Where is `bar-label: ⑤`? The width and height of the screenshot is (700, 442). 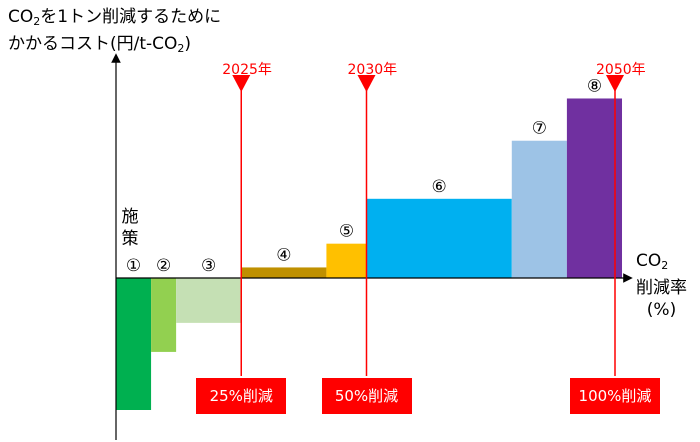 bar-label: ⑤ is located at coordinates (346, 232).